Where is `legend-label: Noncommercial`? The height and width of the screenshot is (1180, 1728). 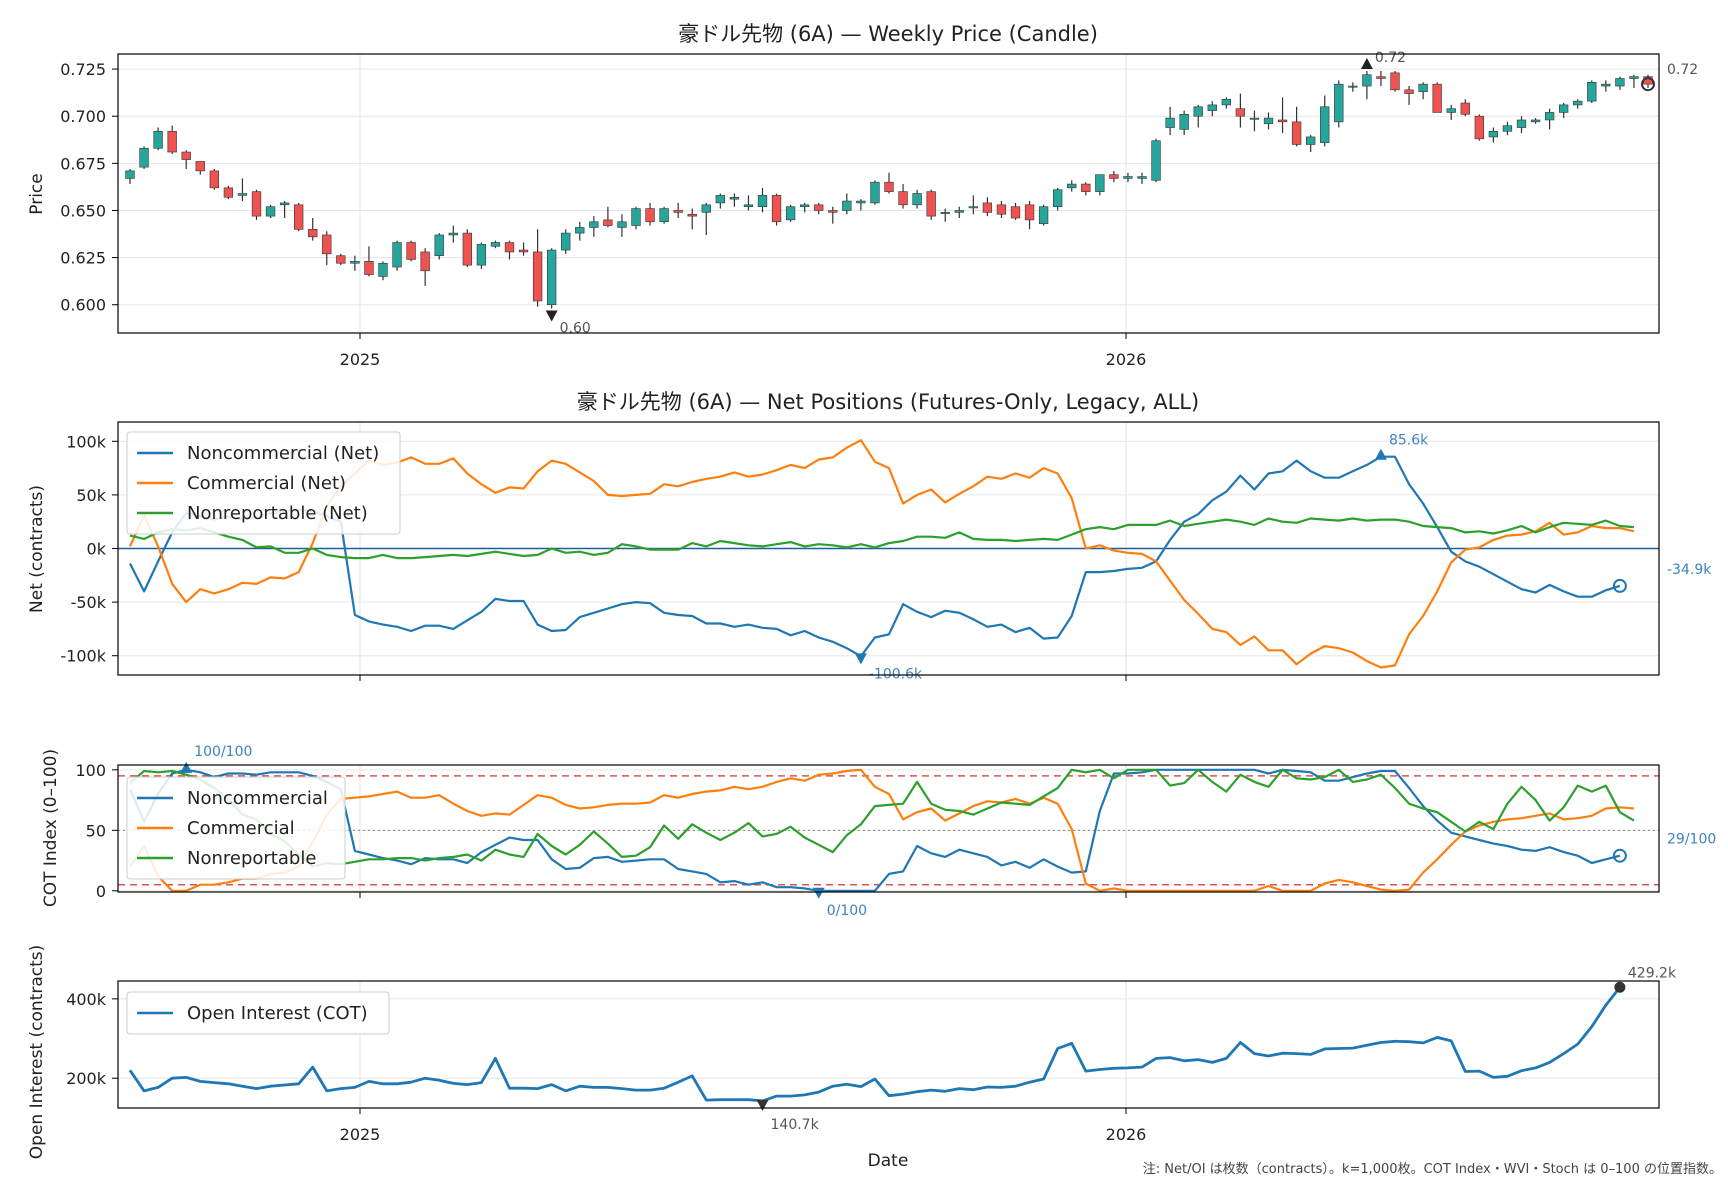
legend-label: Noncommercial is located at coordinates (257, 798).